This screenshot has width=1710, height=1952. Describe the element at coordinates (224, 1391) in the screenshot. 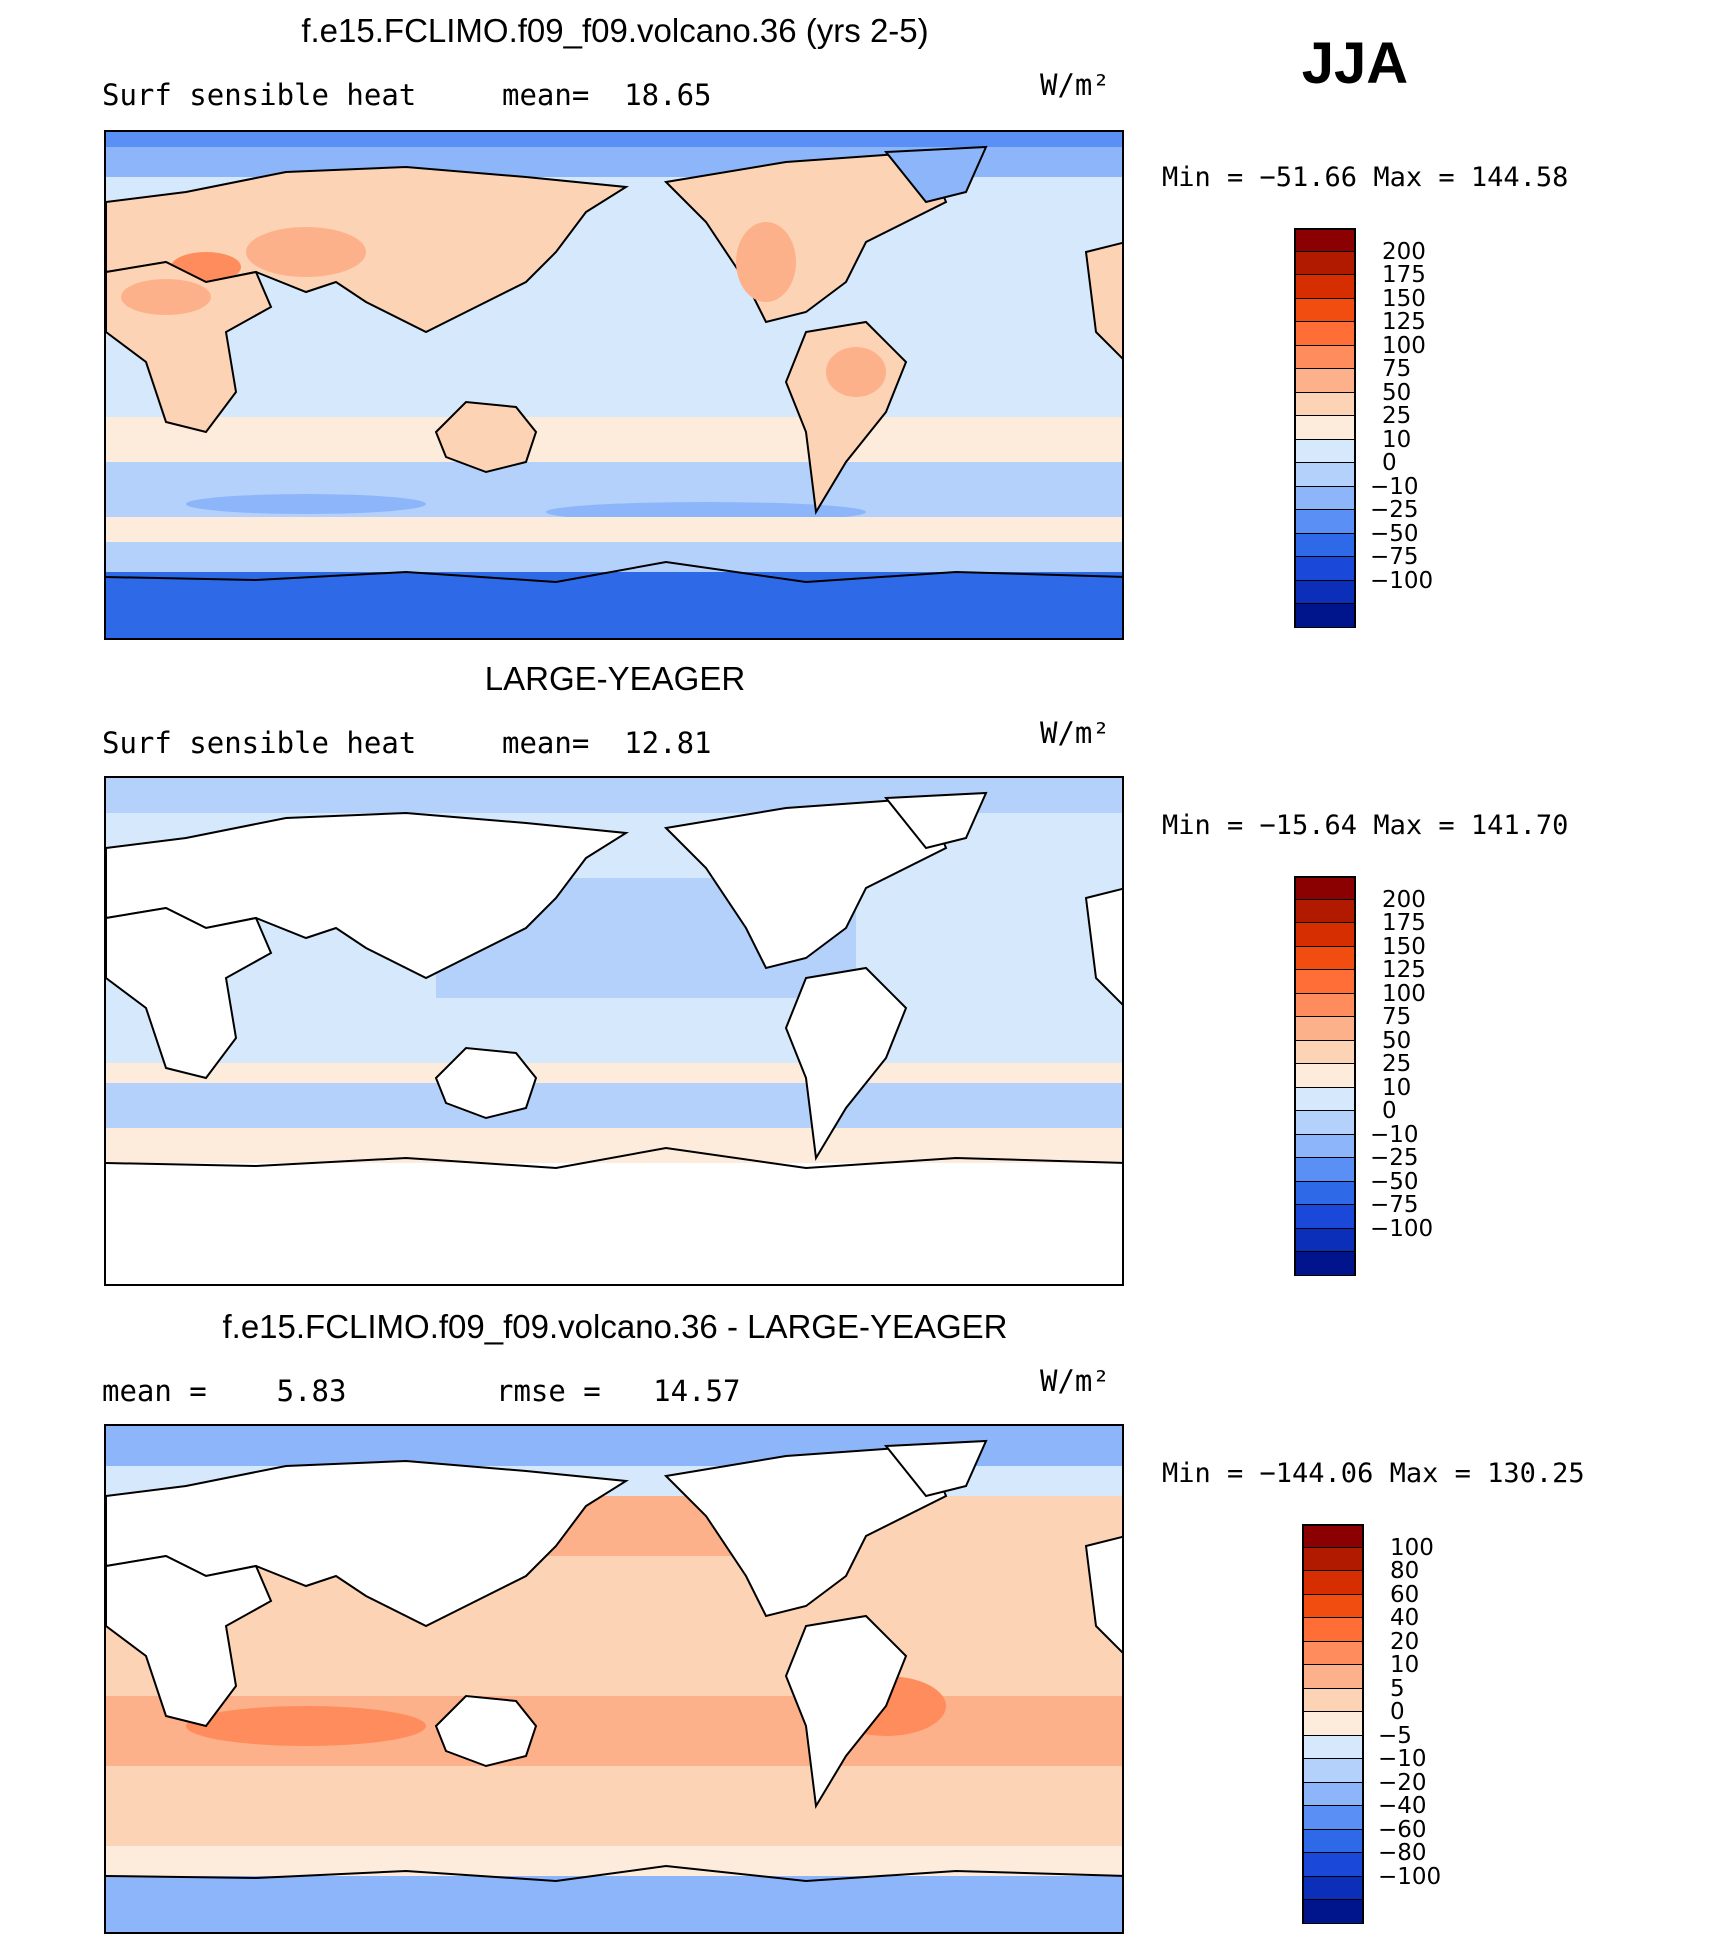

I see `panel-3-mean-label: mean = 5.83` at that location.